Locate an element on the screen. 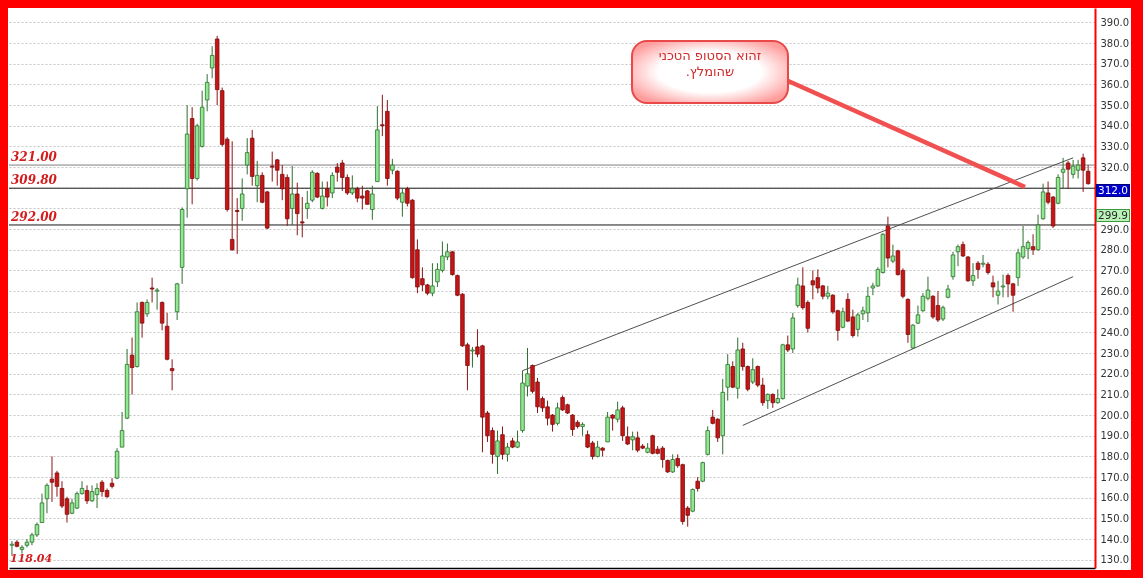  y-tick-label: 130.0 is located at coordinates (1115, 560).